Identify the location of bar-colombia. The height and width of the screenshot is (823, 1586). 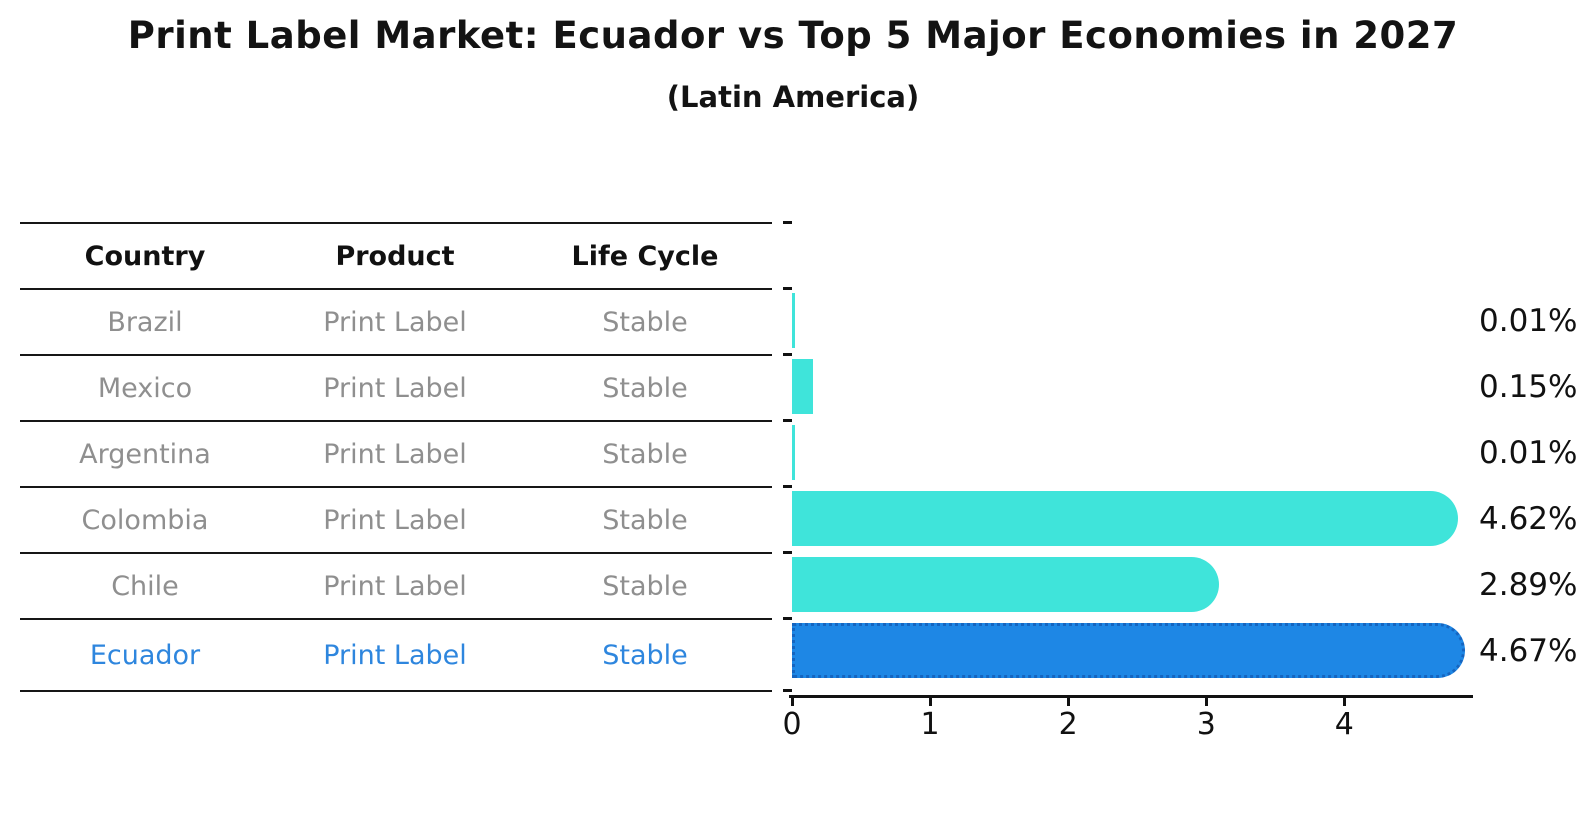
(1125, 518).